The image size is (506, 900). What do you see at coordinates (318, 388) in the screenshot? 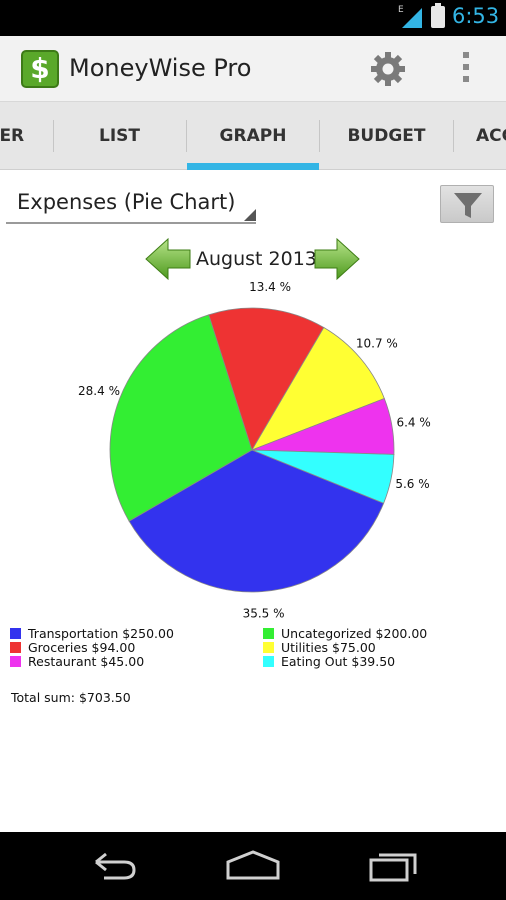
I see `pie-slice-utilities` at bounding box center [318, 388].